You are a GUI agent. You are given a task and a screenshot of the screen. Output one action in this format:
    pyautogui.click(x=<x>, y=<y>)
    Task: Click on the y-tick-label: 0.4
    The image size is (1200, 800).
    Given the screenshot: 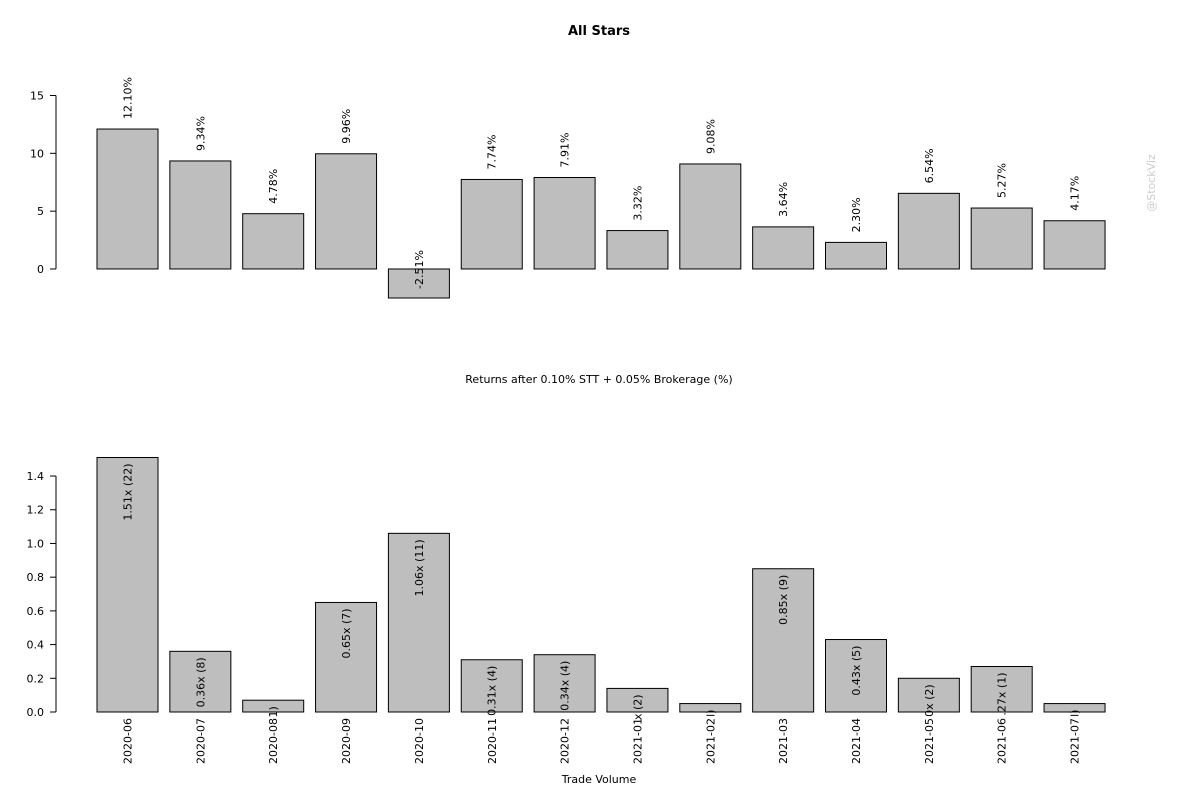 What is the action you would take?
    pyautogui.click(x=36, y=645)
    